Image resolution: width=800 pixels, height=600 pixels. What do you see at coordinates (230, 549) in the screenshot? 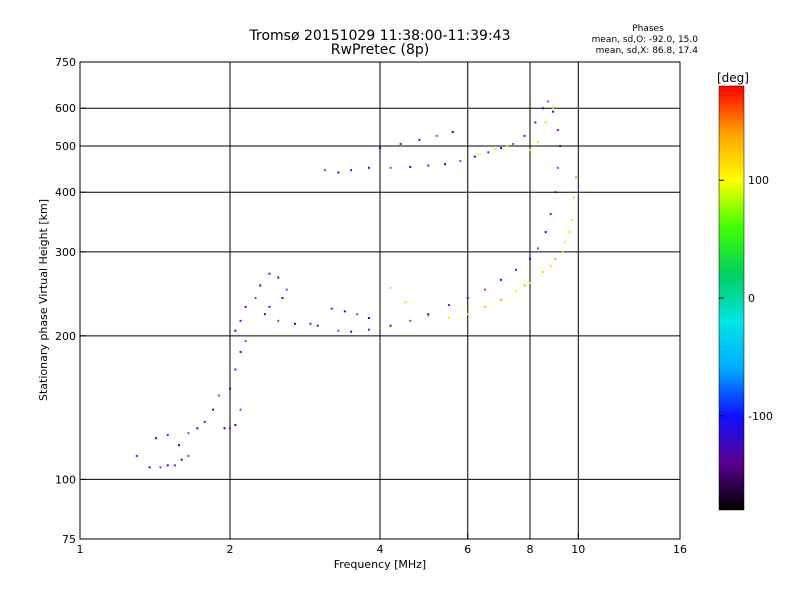
I see `x-tick-label: 2` at bounding box center [230, 549].